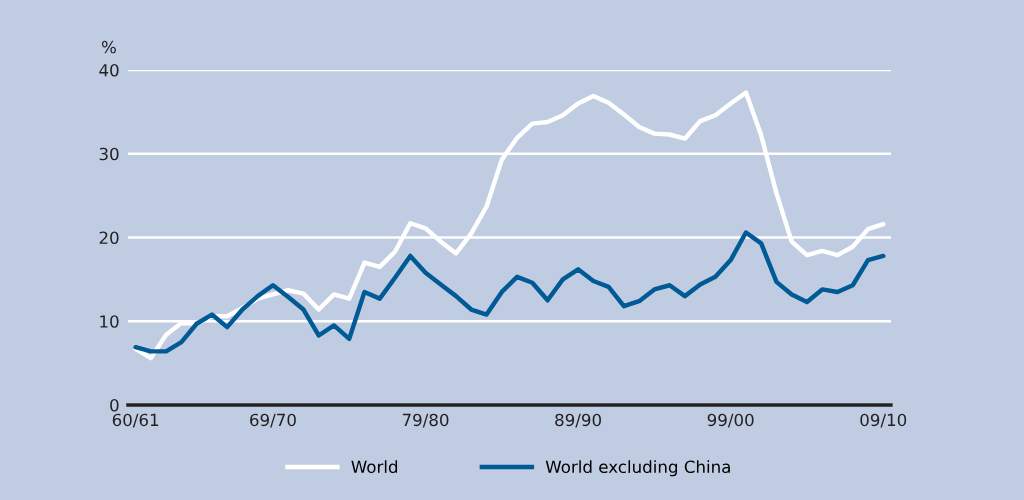  What do you see at coordinates (114, 405) in the screenshot?
I see `y-tick-label: 0` at bounding box center [114, 405].